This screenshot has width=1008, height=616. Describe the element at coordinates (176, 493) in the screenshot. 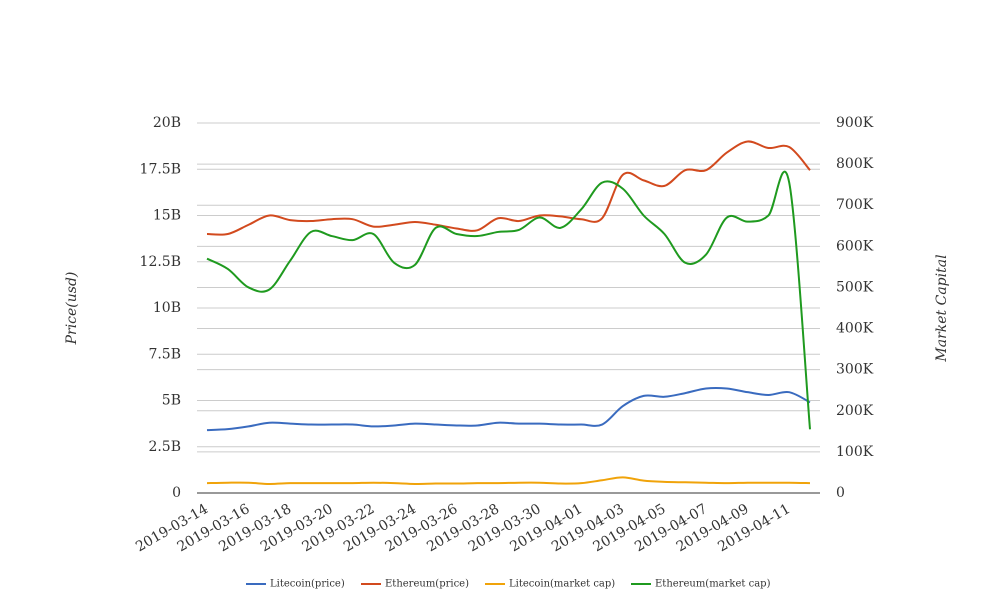

I see `y-tick-label: 0` at that location.